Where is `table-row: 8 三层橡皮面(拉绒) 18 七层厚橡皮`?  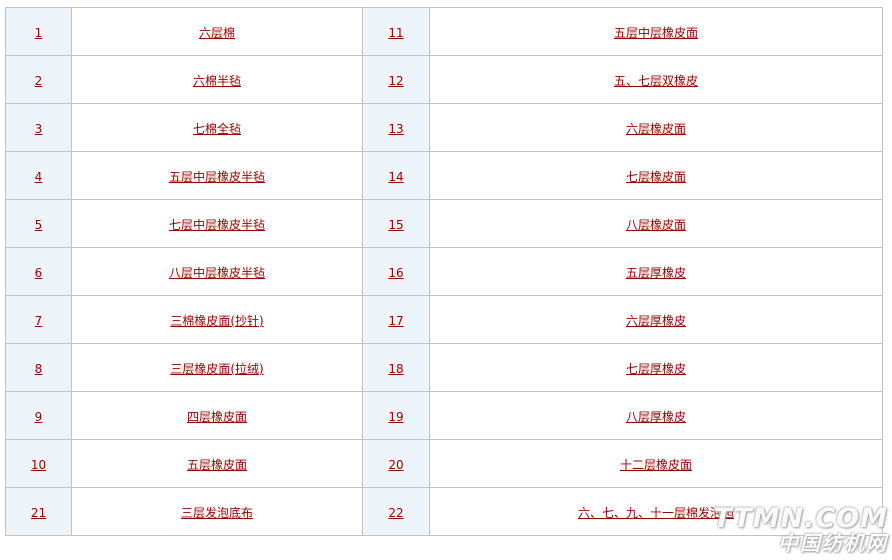
table-row: 8 三层橡皮面(拉绒) 18 七层厚橡皮 is located at coordinates (444, 367).